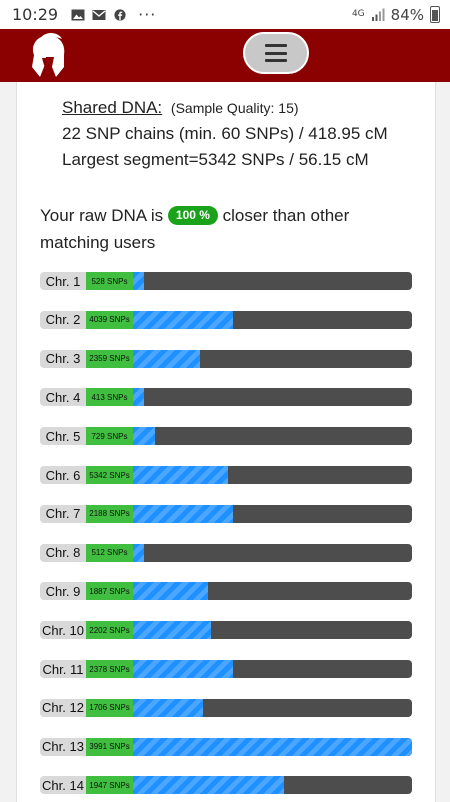 The height and width of the screenshot is (802, 450). Describe the element at coordinates (109, 281) in the screenshot. I see `snp-count: 528 SNPs` at that location.